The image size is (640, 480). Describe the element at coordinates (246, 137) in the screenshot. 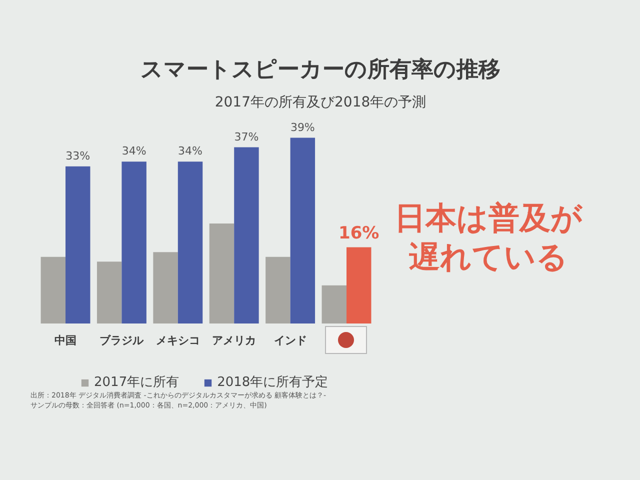

I see `data-label: 37%` at that location.